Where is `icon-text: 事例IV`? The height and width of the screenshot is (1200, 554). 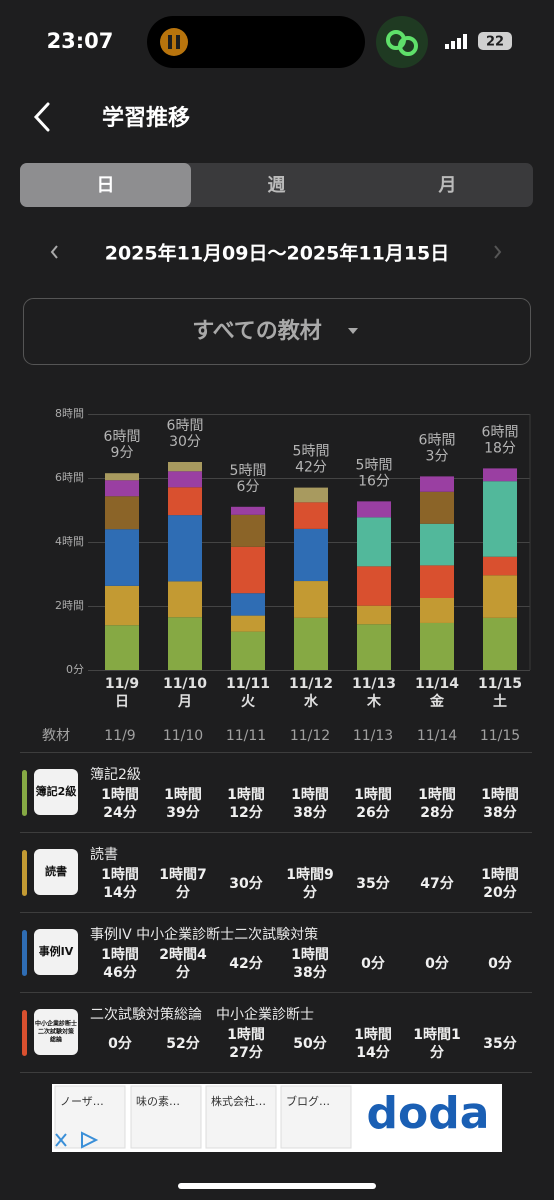
icon-text: 事例IV is located at coordinates (56, 951).